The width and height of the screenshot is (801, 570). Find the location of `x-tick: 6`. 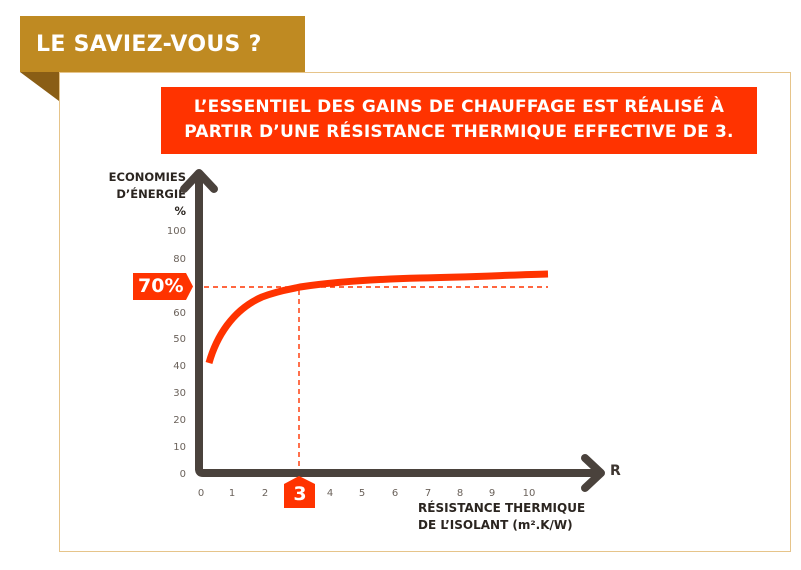

x-tick: 6 is located at coordinates (395, 493).